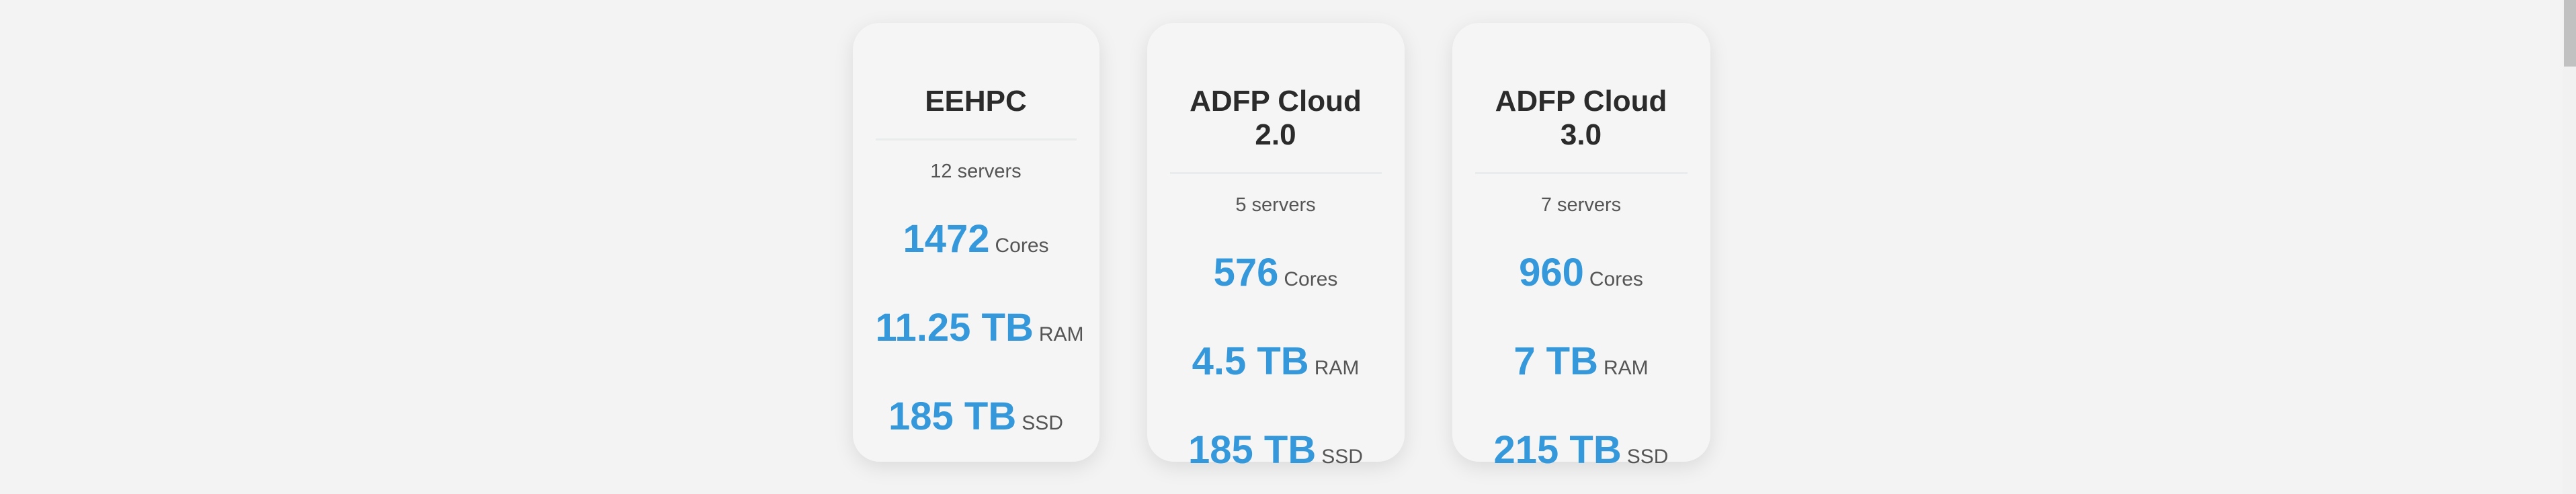  Describe the element at coordinates (1275, 205) in the screenshot. I see `server-count: 5 servers` at that location.